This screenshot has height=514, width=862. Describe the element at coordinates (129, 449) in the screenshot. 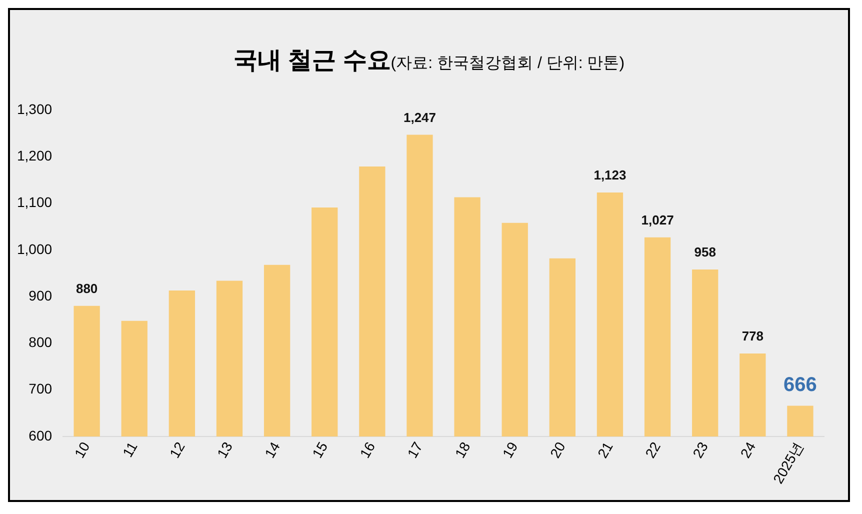

I see `x-tick-label: 11` at that location.